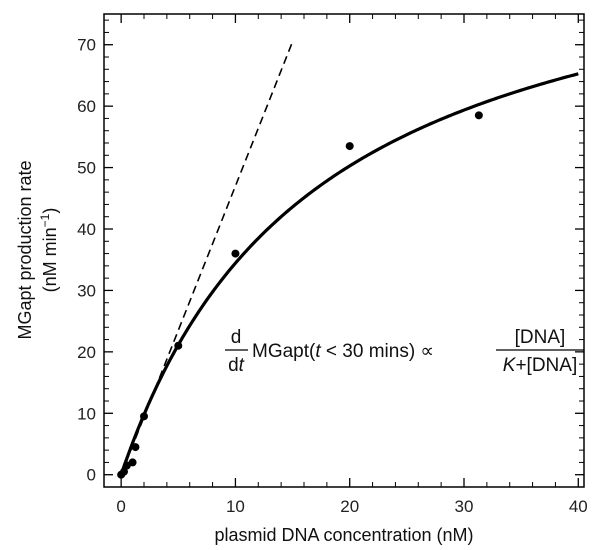 Image resolution: width=600 pixels, height=550 pixels. Describe the element at coordinates (49, 250) in the screenshot. I see `y-axis-units: (nM min−1)` at that location.